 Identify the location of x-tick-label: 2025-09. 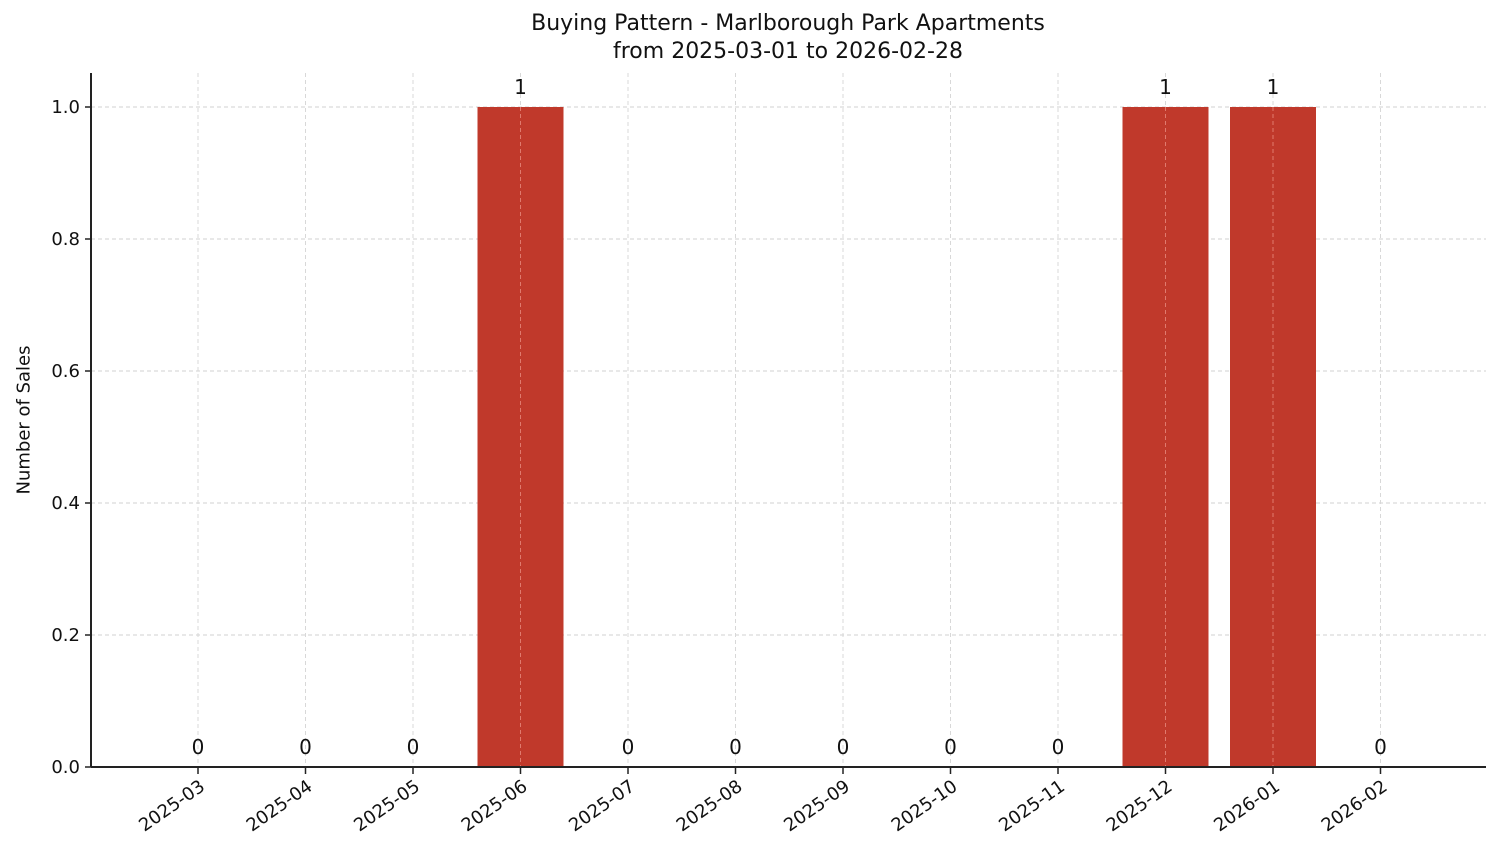
(817, 806).